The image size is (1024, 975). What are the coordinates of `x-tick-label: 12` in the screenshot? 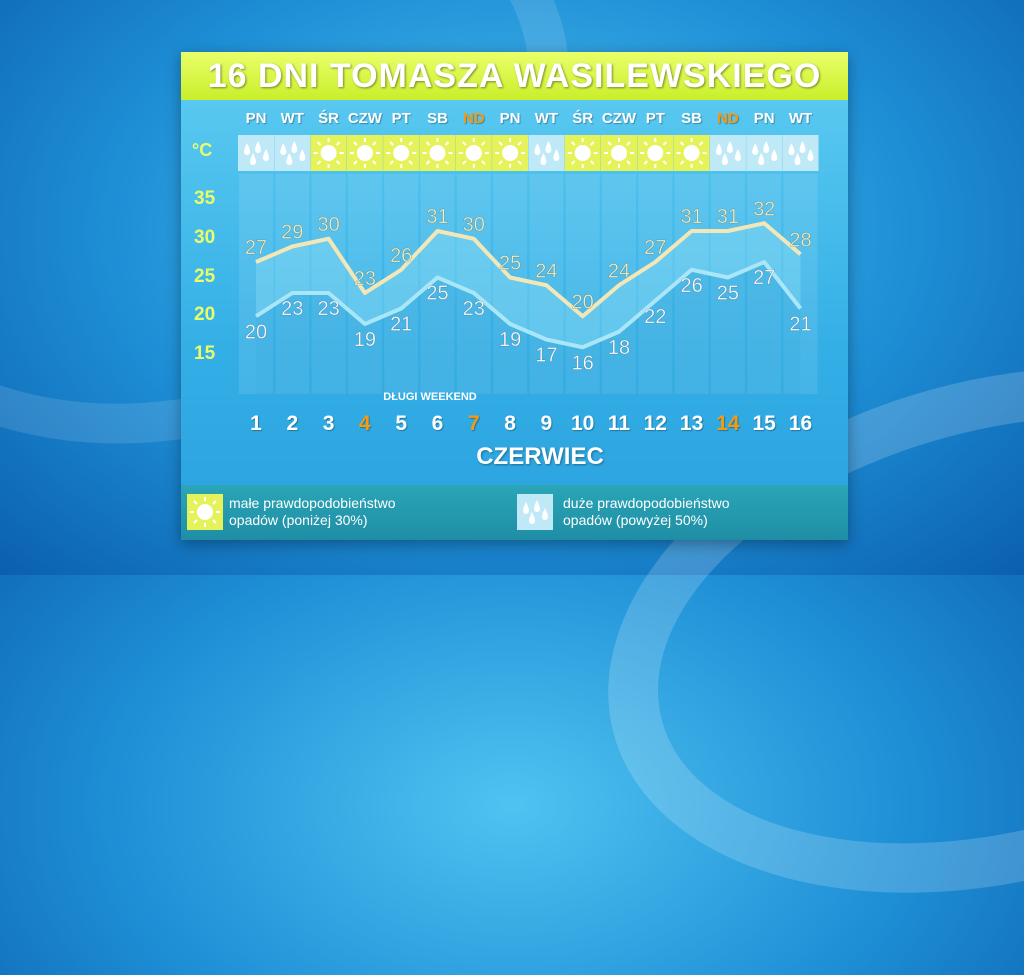 It's located at (655, 423).